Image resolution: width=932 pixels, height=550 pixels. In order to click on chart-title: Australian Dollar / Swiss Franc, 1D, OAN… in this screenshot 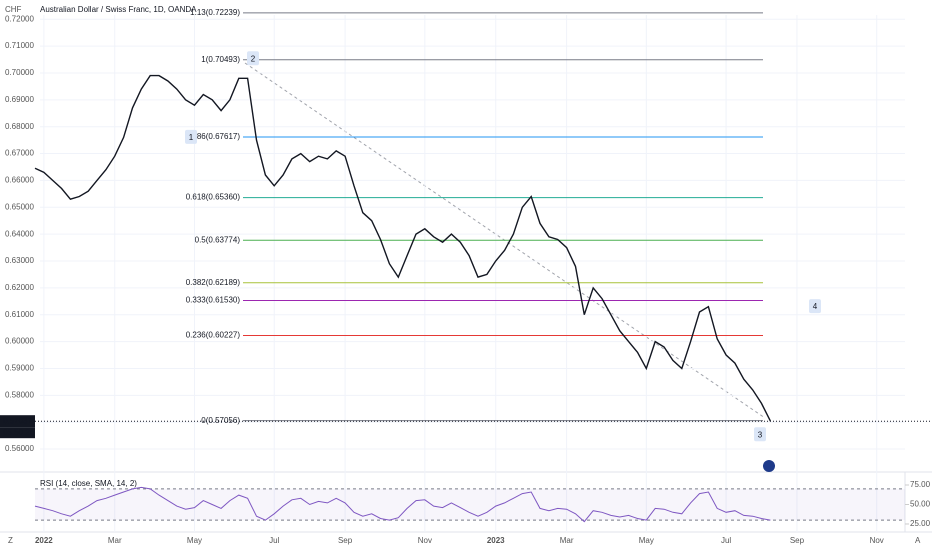, I will do `click(118, 9)`.